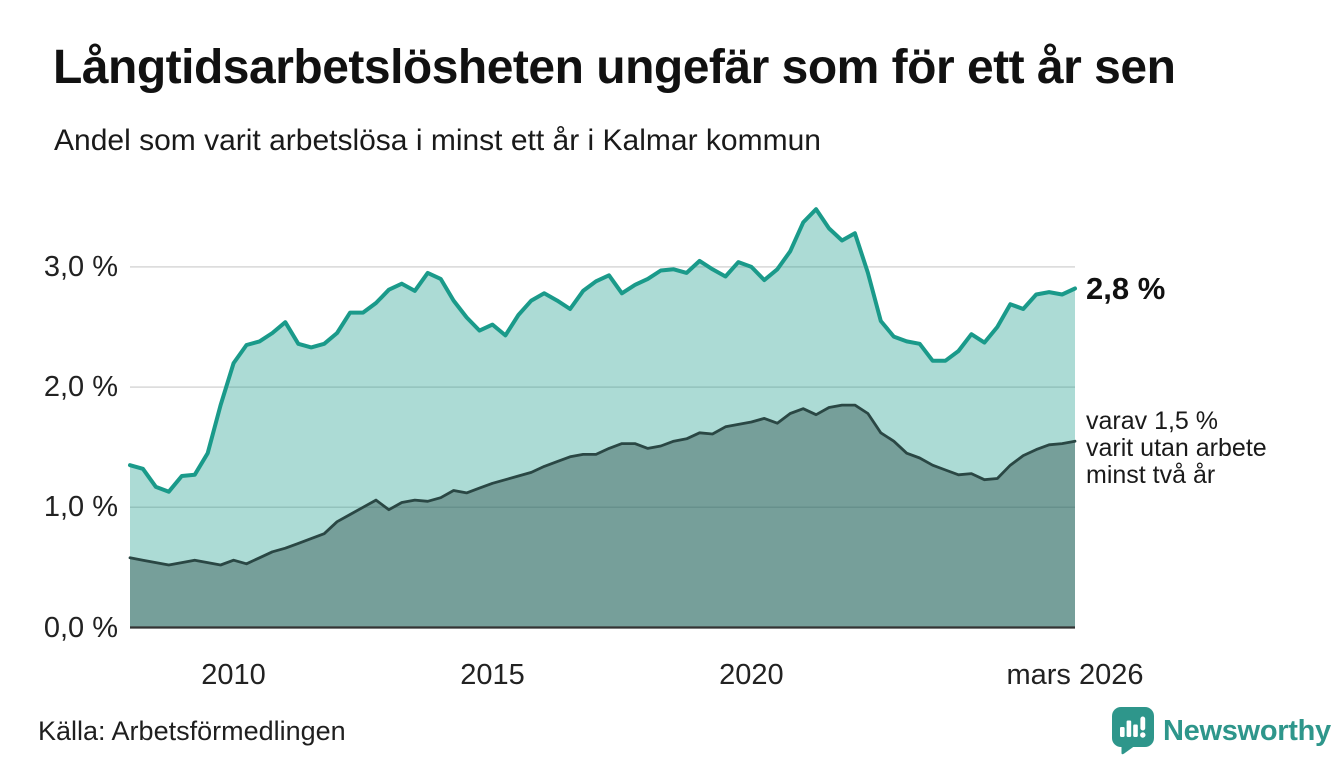  Describe the element at coordinates (602, 485) in the screenshot. I see `series2-line` at that location.